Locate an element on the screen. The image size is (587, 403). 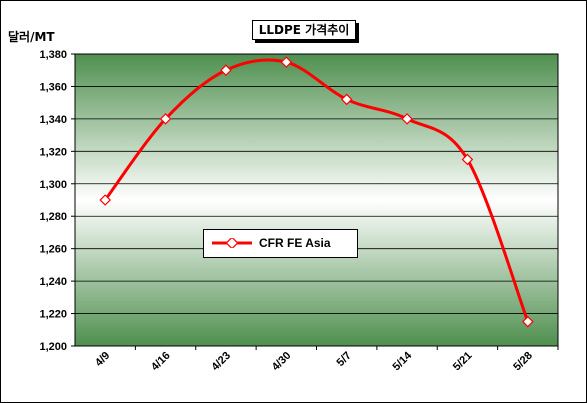
x-axis-ticks: 4/9 4/16 4/23 4/30 5/7 5/14 5/21 5/28 is located at coordinates (326, 360).